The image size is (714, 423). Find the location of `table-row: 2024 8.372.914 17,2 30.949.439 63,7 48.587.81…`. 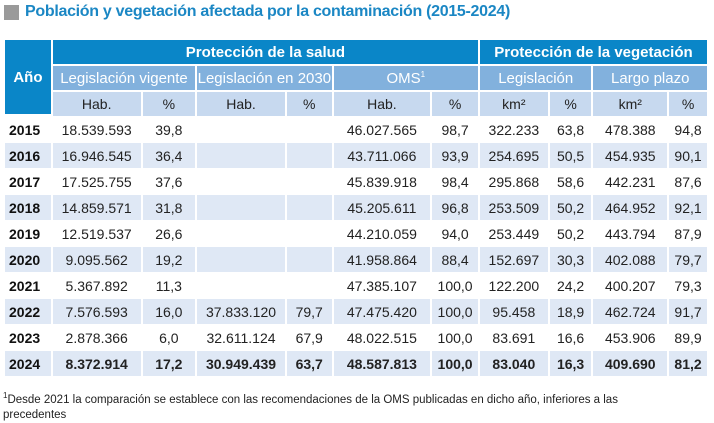

table-row: 2024 8.372.914 17,2 30.949.439 63,7 48.587.81… is located at coordinates (356, 363).